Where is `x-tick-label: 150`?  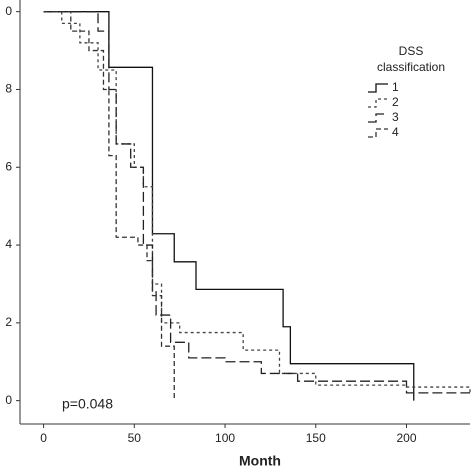
x-tick-label: 150 is located at coordinates (316, 438).